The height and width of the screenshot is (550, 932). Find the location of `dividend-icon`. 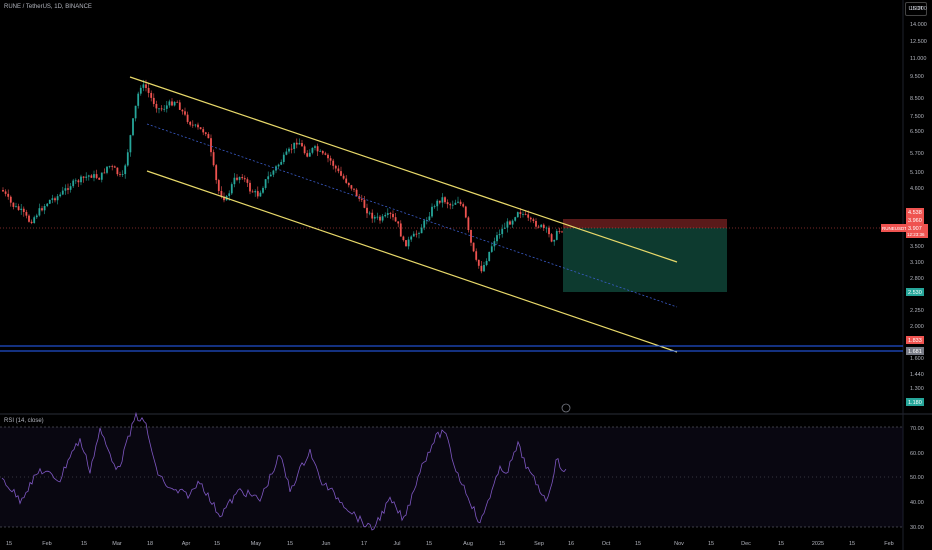

dividend-icon is located at coordinates (566, 408).